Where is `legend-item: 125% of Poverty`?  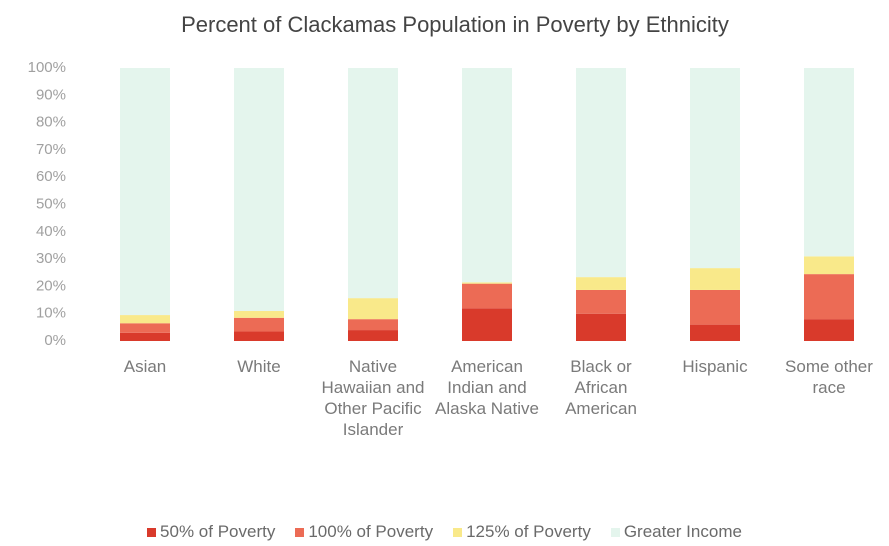 legend-item: 125% of Poverty is located at coordinates (522, 532).